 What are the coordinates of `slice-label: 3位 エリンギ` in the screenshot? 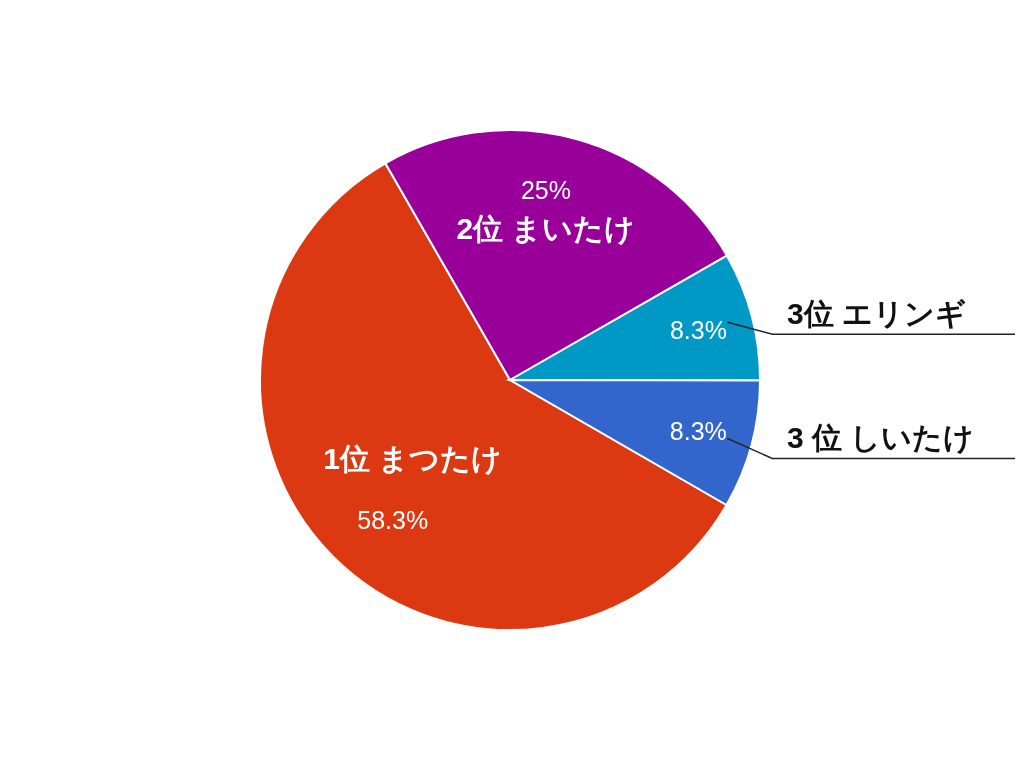 It's located at (877, 314).